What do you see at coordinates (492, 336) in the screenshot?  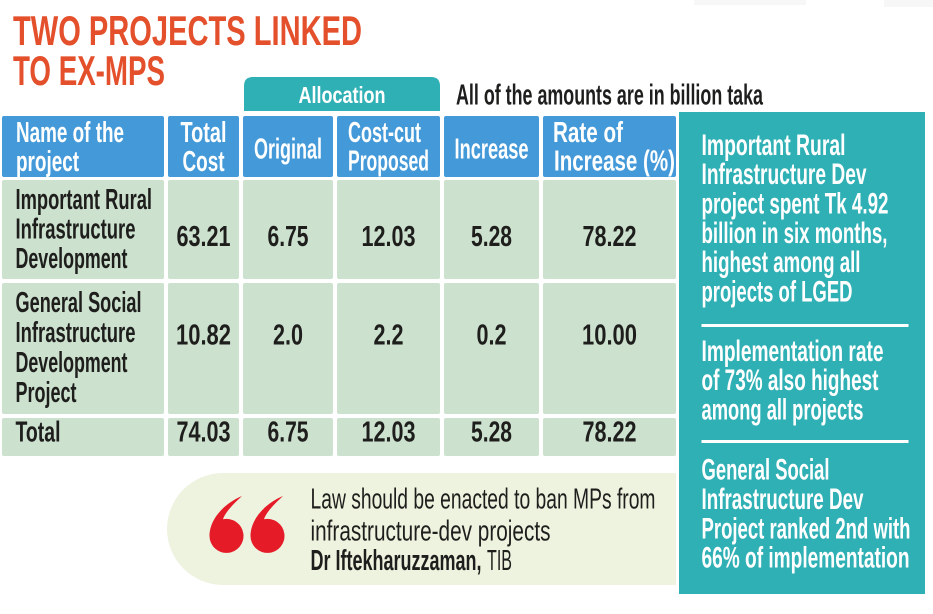 I see `svg-text: 0.2` at bounding box center [492, 336].